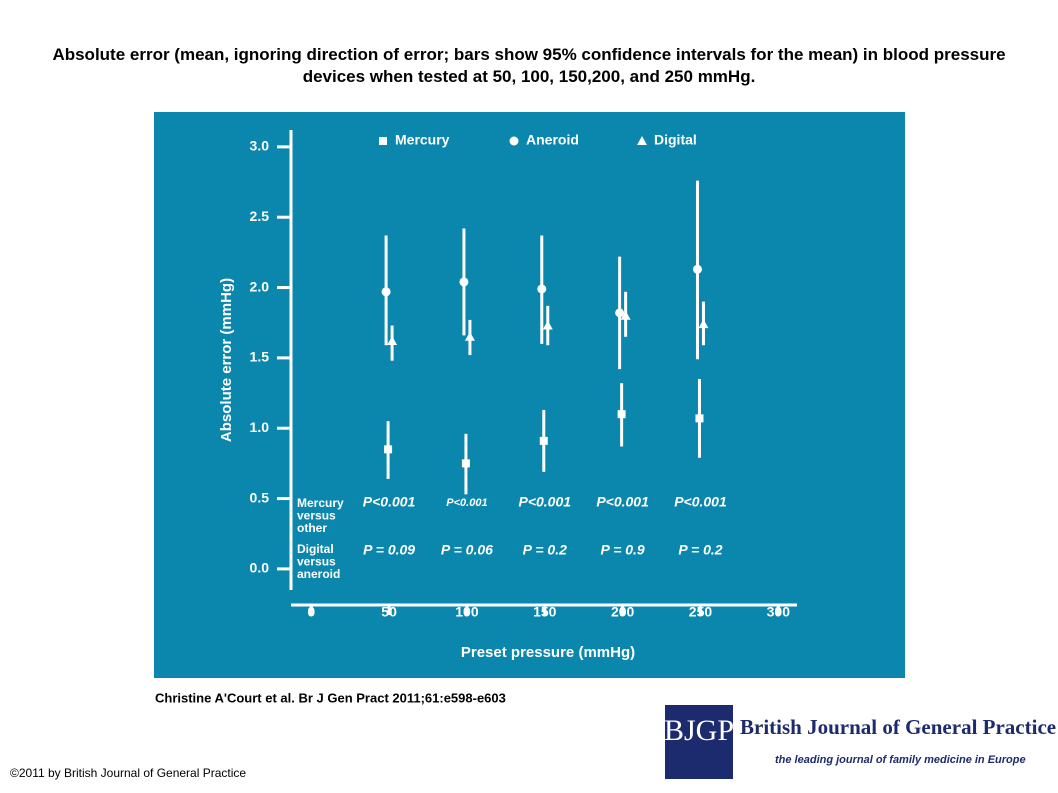  What do you see at coordinates (622, 550) in the screenshot?
I see `p-value: P = 0.9` at bounding box center [622, 550].